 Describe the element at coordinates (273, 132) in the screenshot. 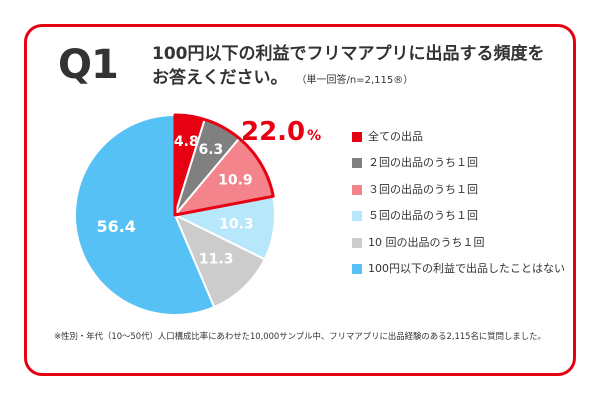

I see `highlight-value-number: 22.0` at that location.